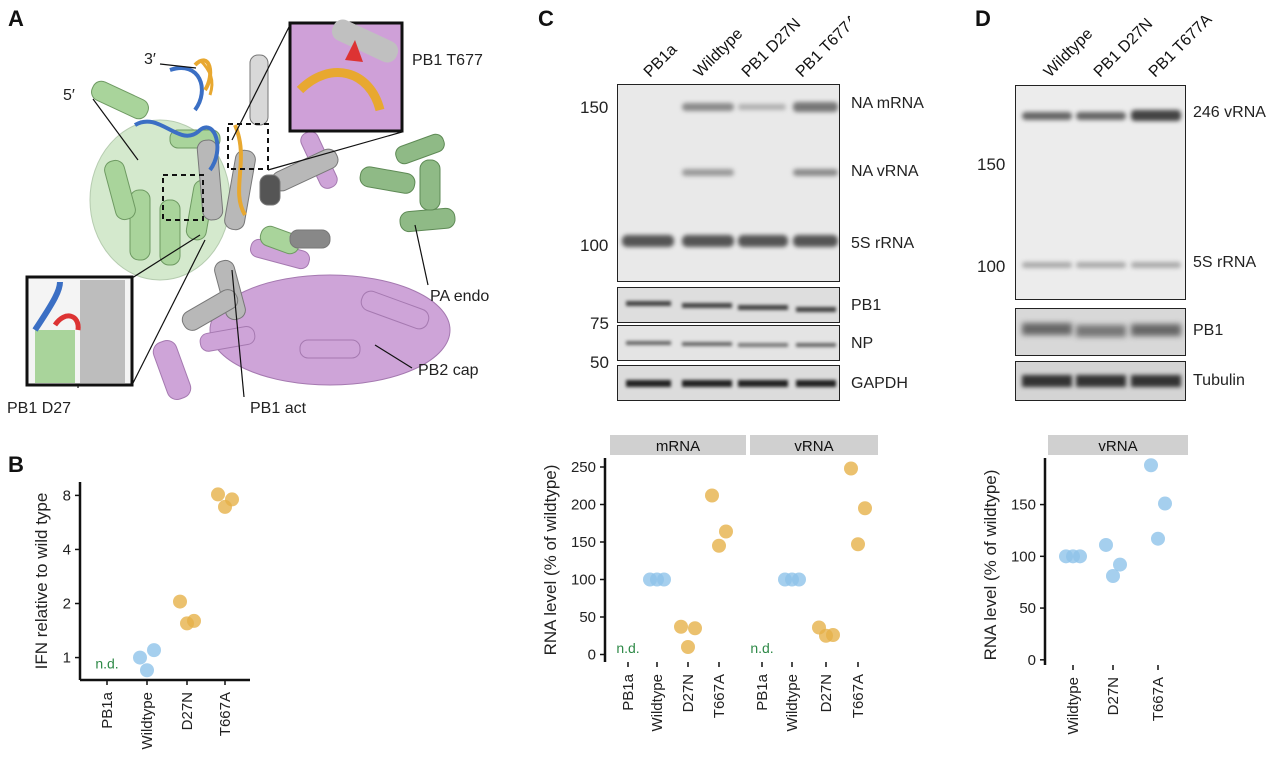 Image resolution: width=1280 pixels, height=773 pixels. I want to click on band-5s-rrna-d: 5S rRNA, so click(1225, 262).